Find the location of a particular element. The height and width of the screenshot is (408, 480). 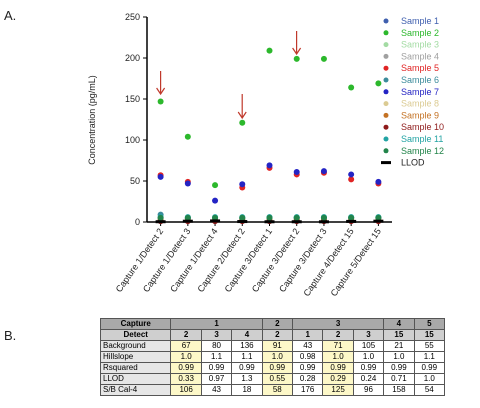

table-row: S/B Cal-4 106 43 18 58 176 125 96 158 54 is located at coordinates (272, 390).